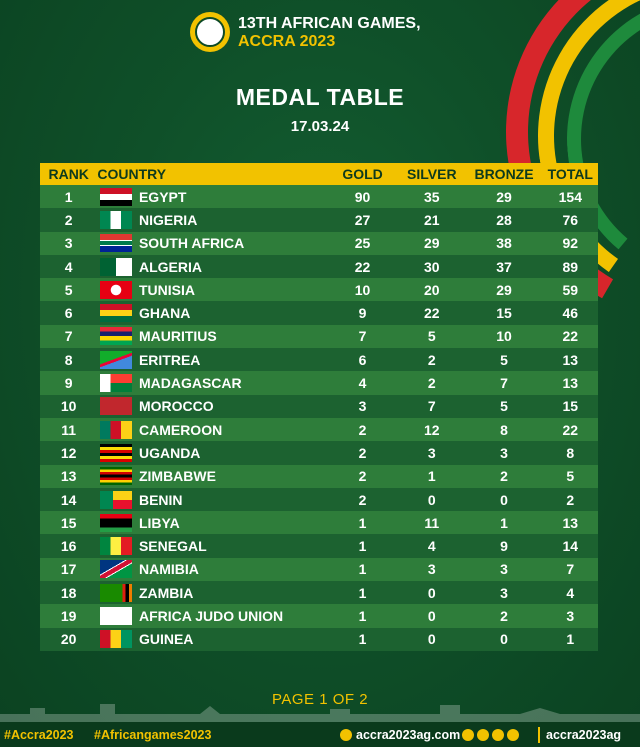  What do you see at coordinates (68, 196) in the screenshot?
I see `rank-cell: 1` at bounding box center [68, 196].